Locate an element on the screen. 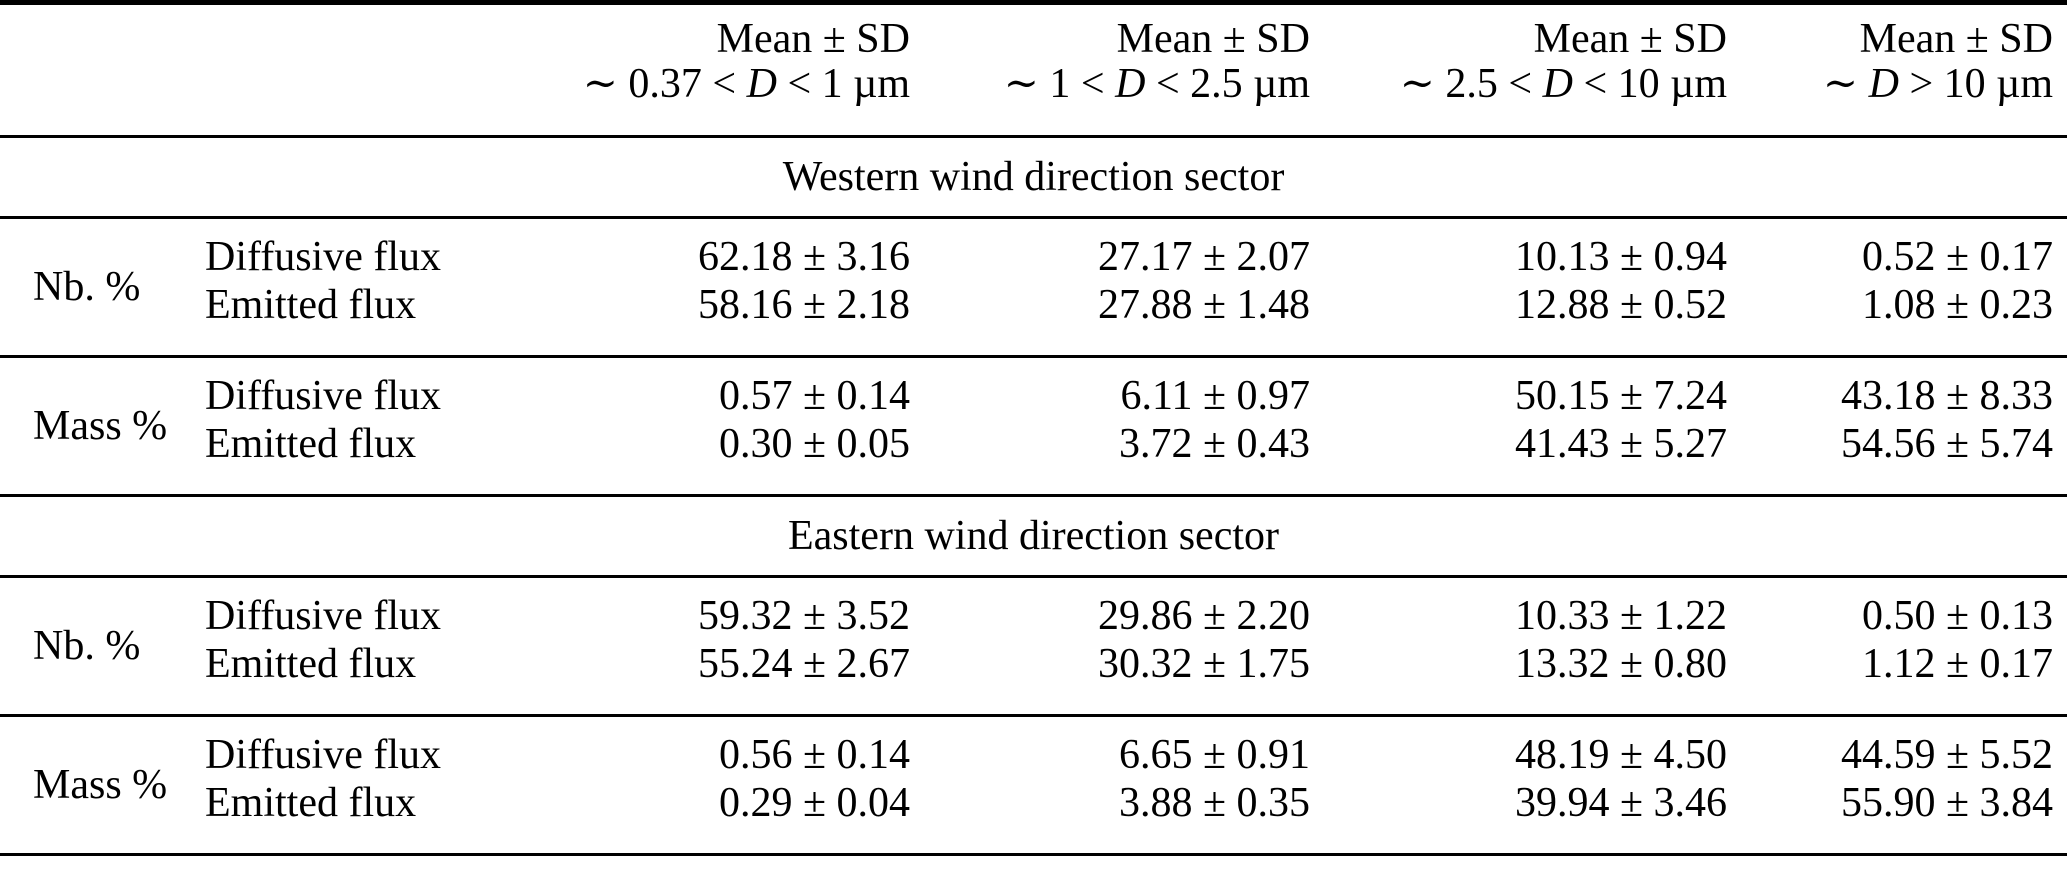 Image resolution: width=2067 pixels, height=880 pixels. value-cell: 55.24 ± 2.67 is located at coordinates (727, 678).